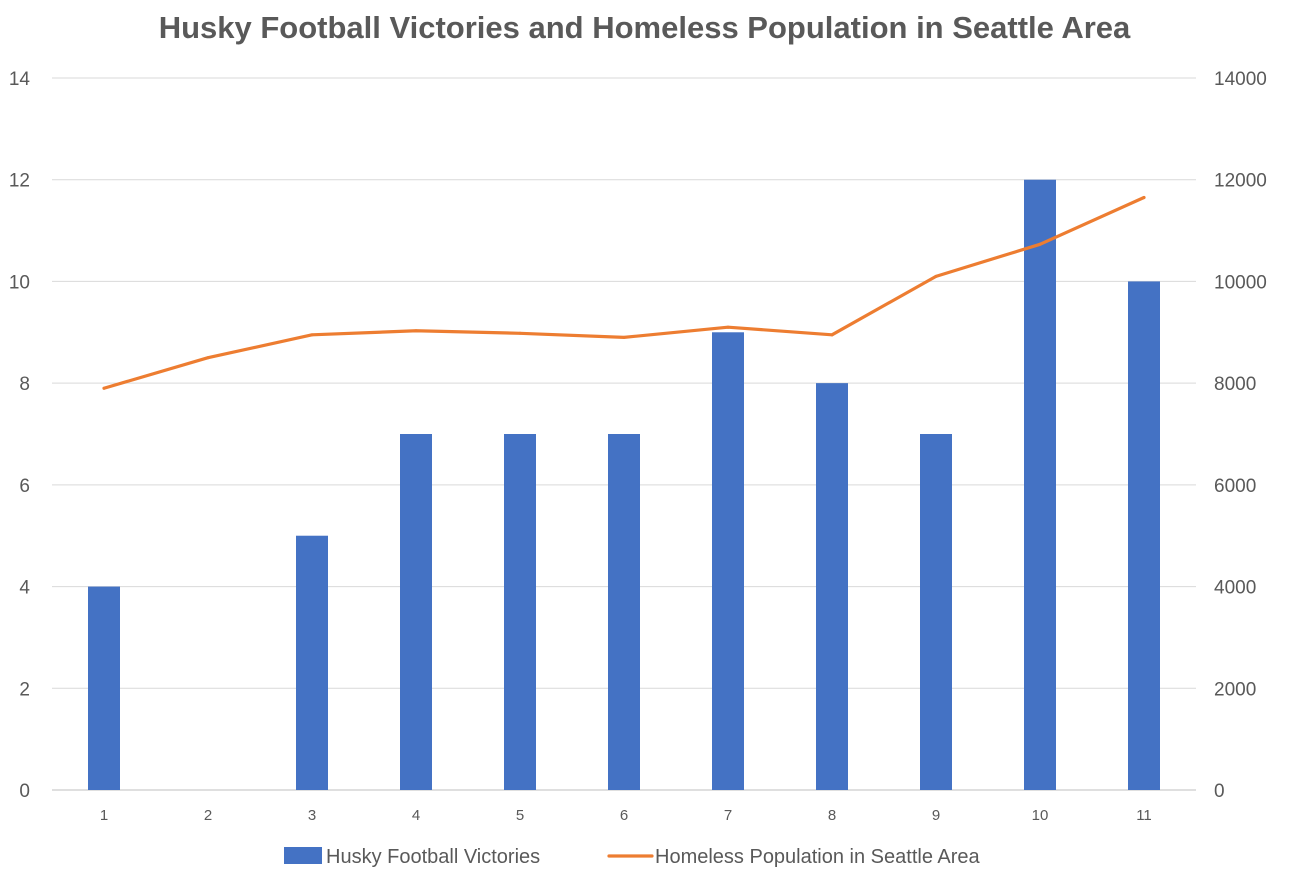 Image resolution: width=1289 pixels, height=878 pixels. What do you see at coordinates (728, 815) in the screenshot?
I see `x-tick-label: 7` at bounding box center [728, 815].